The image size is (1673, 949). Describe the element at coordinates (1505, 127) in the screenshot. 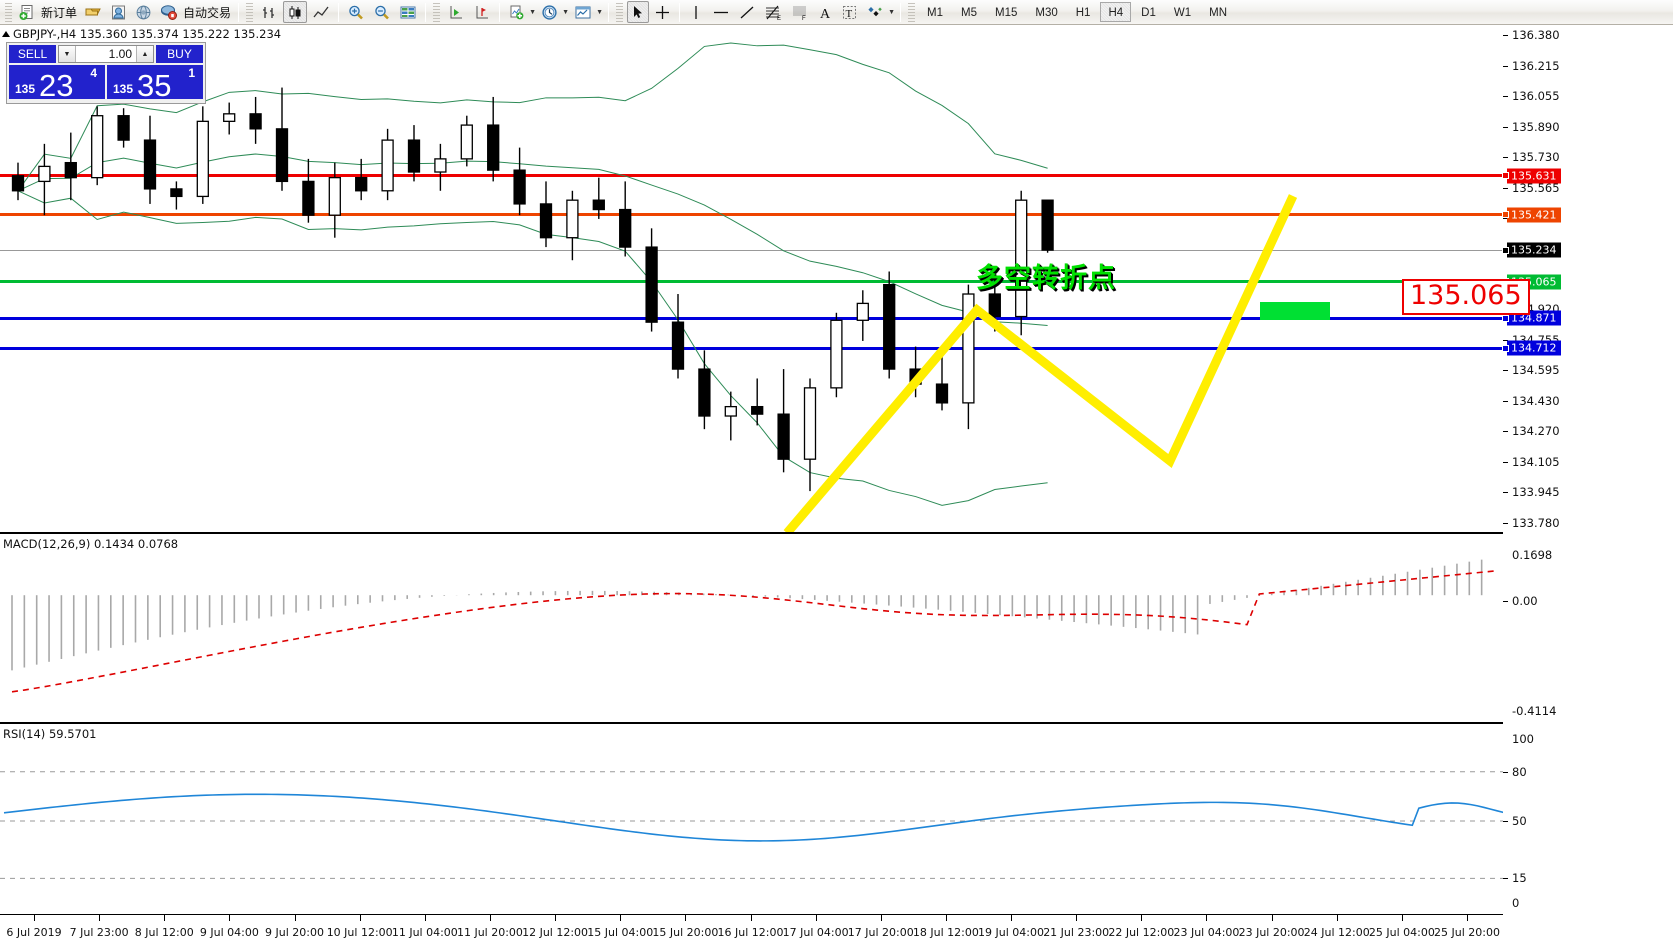

I see `price-tick` at that location.